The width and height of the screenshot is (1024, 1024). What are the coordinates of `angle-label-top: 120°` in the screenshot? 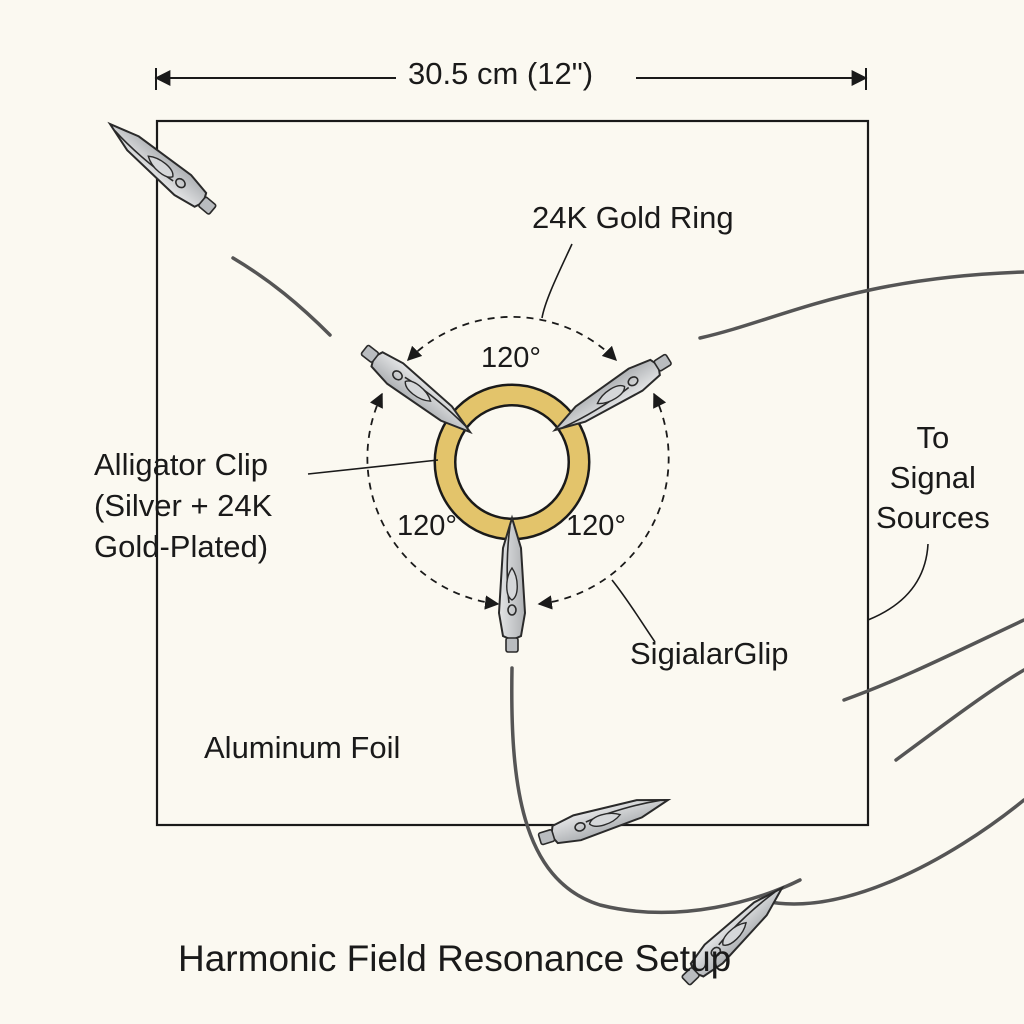 It's located at (511, 358).